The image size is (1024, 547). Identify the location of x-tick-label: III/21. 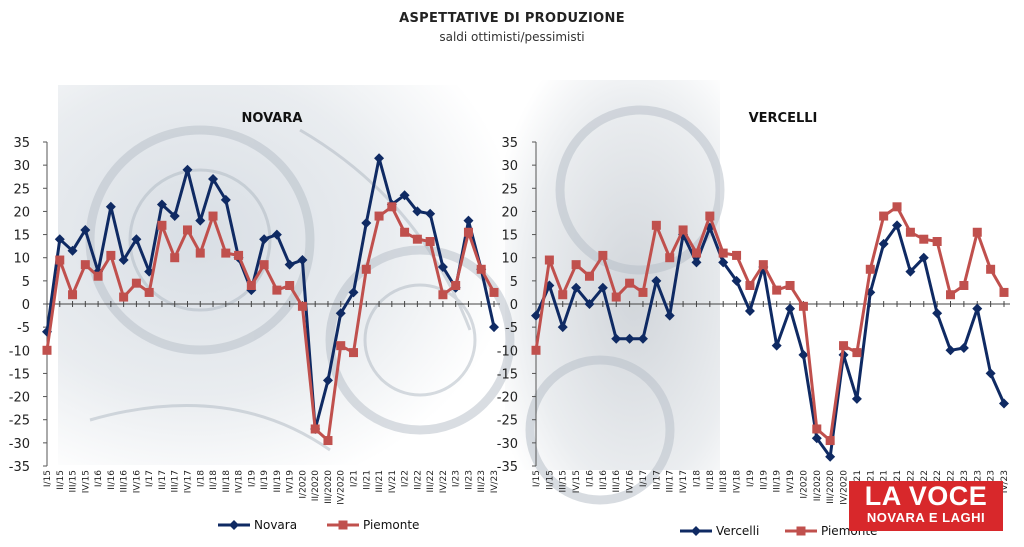
(380, 481).